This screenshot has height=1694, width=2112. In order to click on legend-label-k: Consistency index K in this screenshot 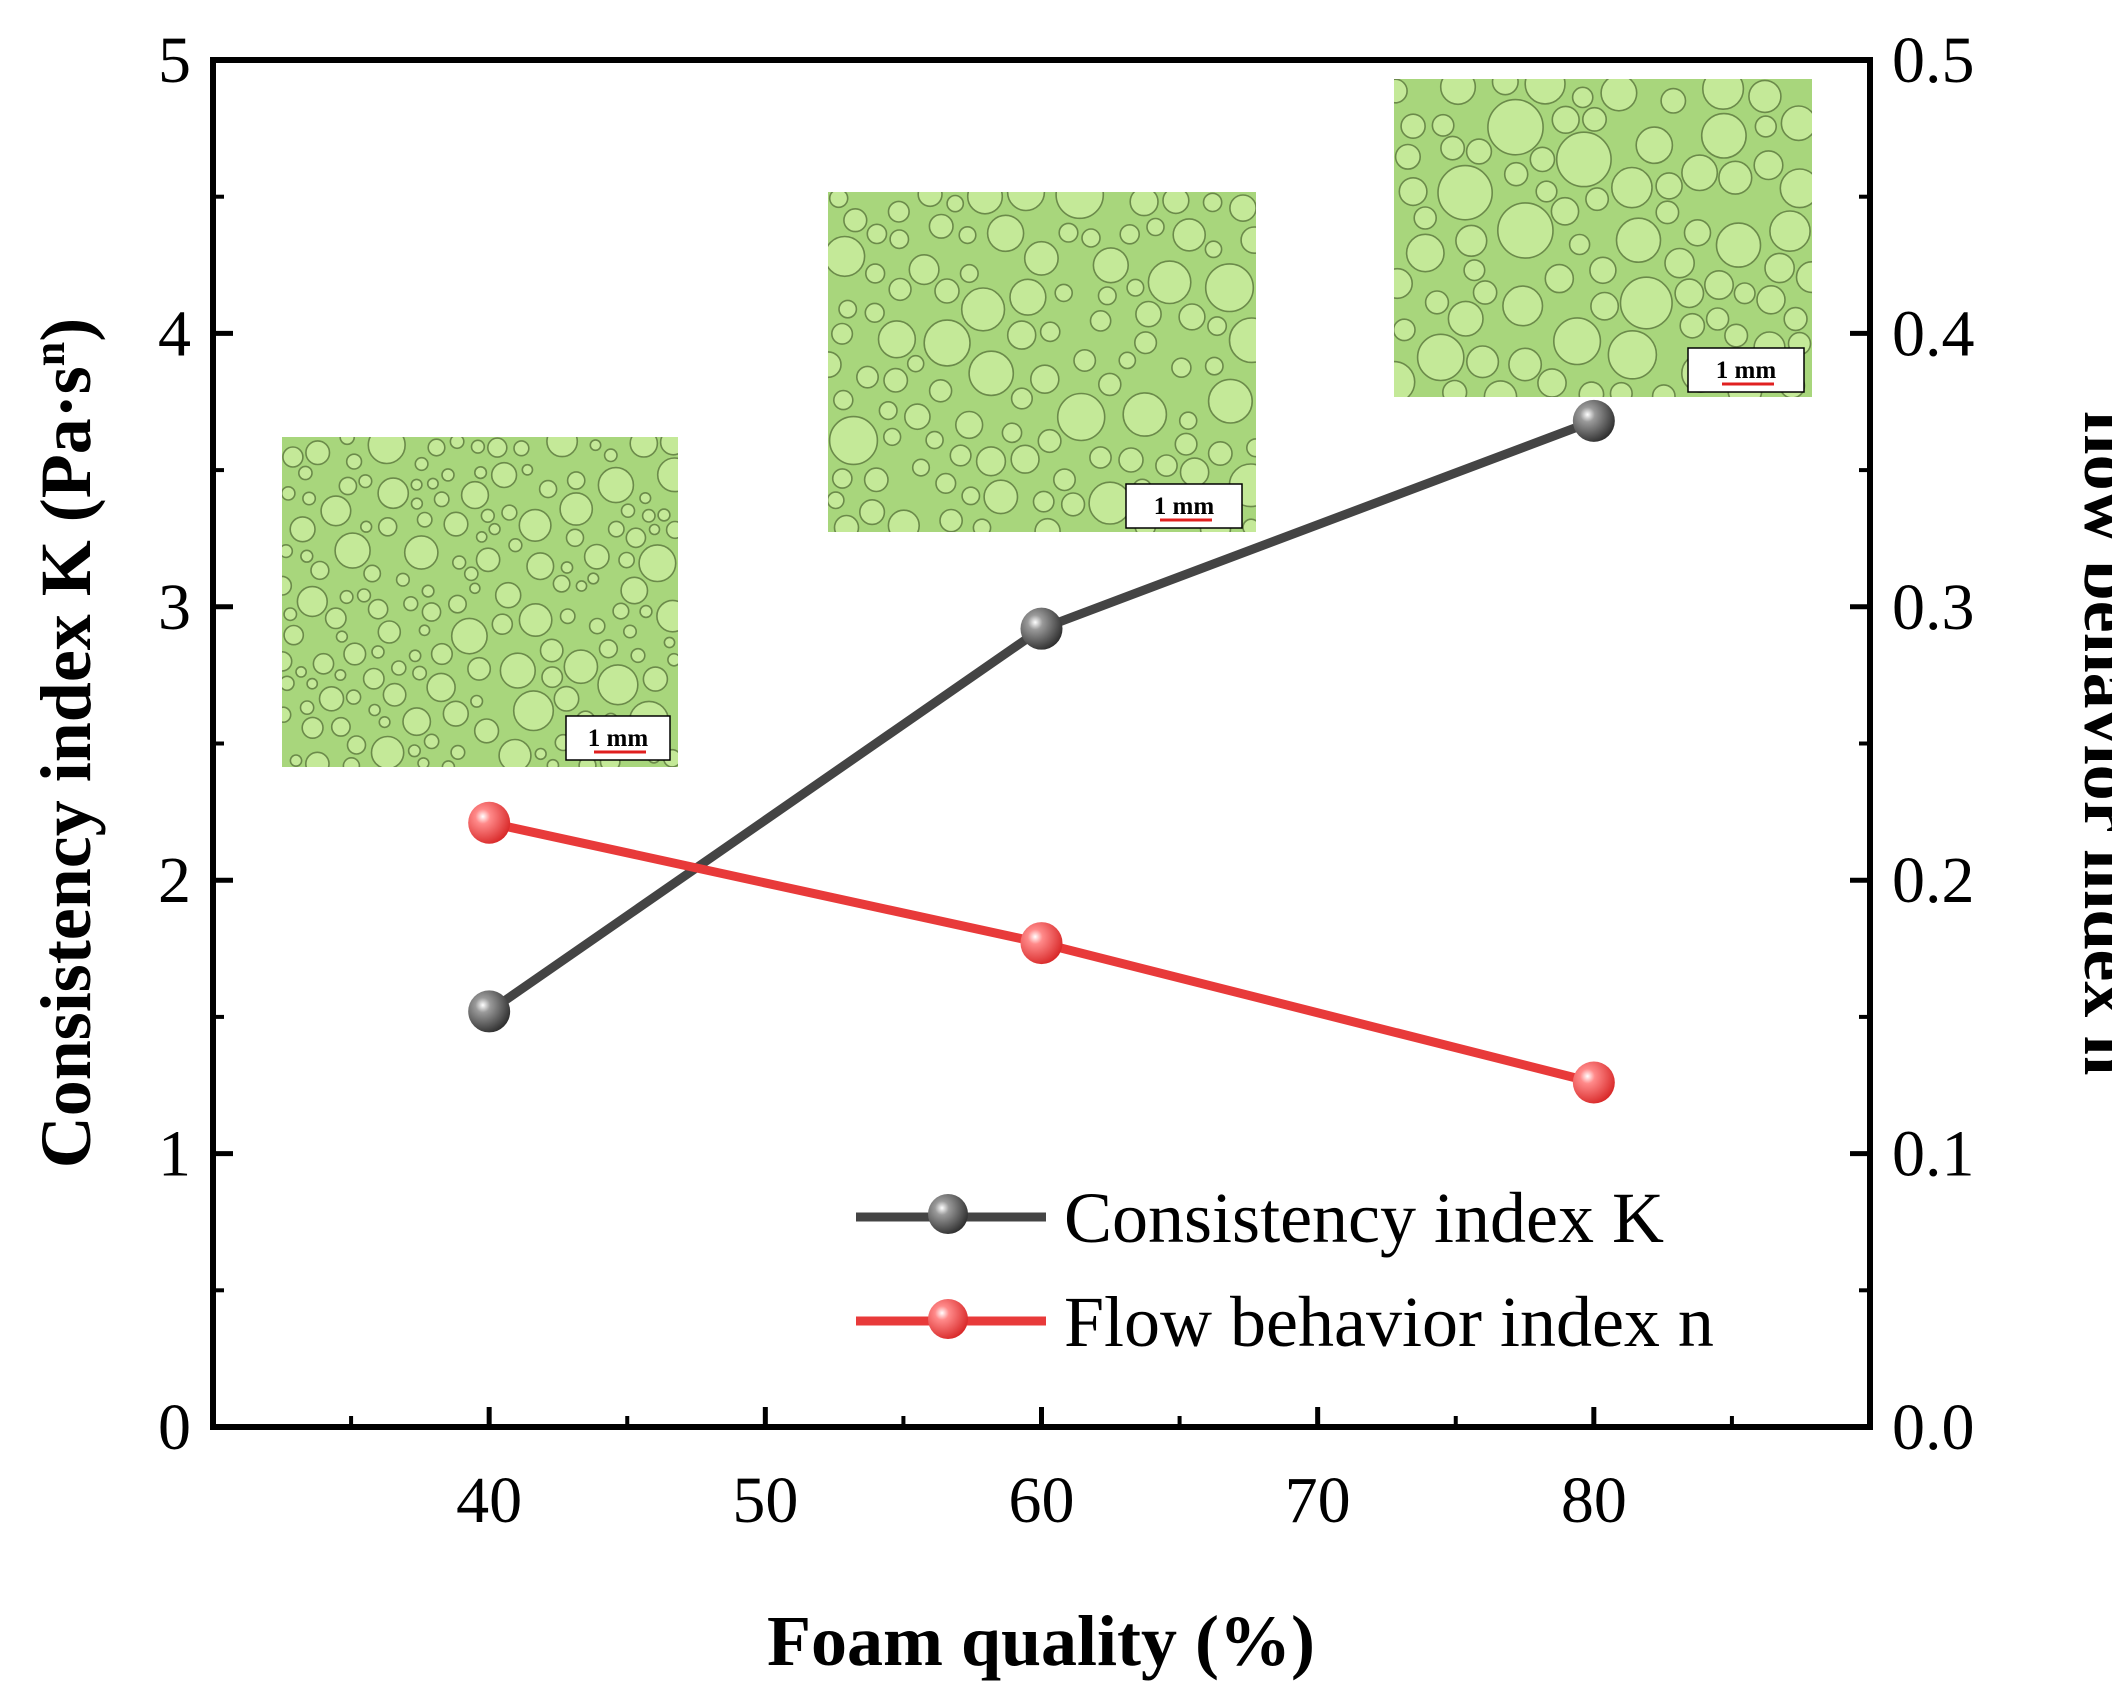, I will do `click(1364, 1218)`.